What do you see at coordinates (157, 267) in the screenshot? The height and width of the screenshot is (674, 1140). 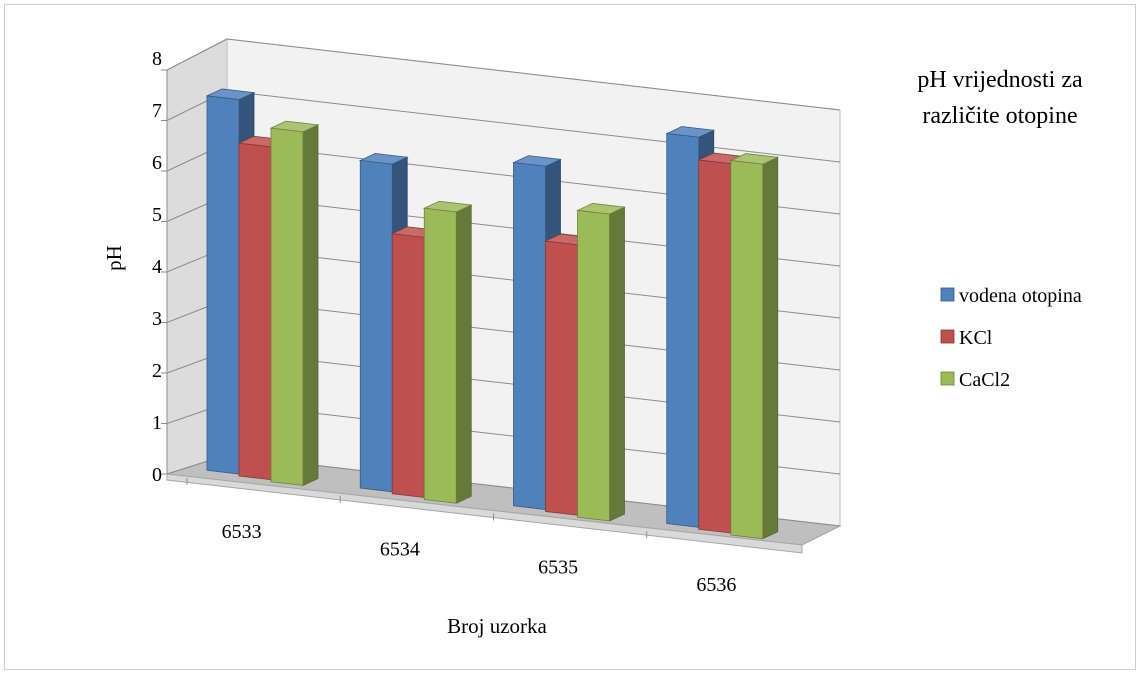 I see `y-tick-label: 4` at bounding box center [157, 267].